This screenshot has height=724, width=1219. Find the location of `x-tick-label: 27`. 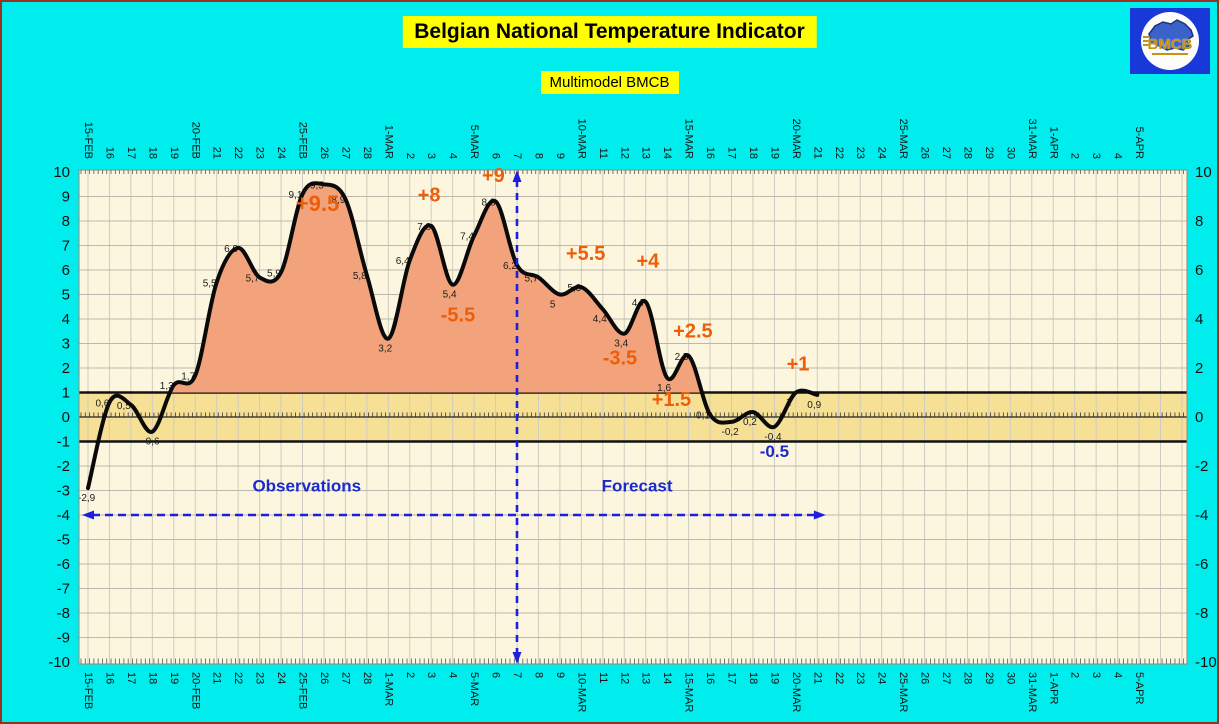

x-tick-label: 27 is located at coordinates (946, 678).